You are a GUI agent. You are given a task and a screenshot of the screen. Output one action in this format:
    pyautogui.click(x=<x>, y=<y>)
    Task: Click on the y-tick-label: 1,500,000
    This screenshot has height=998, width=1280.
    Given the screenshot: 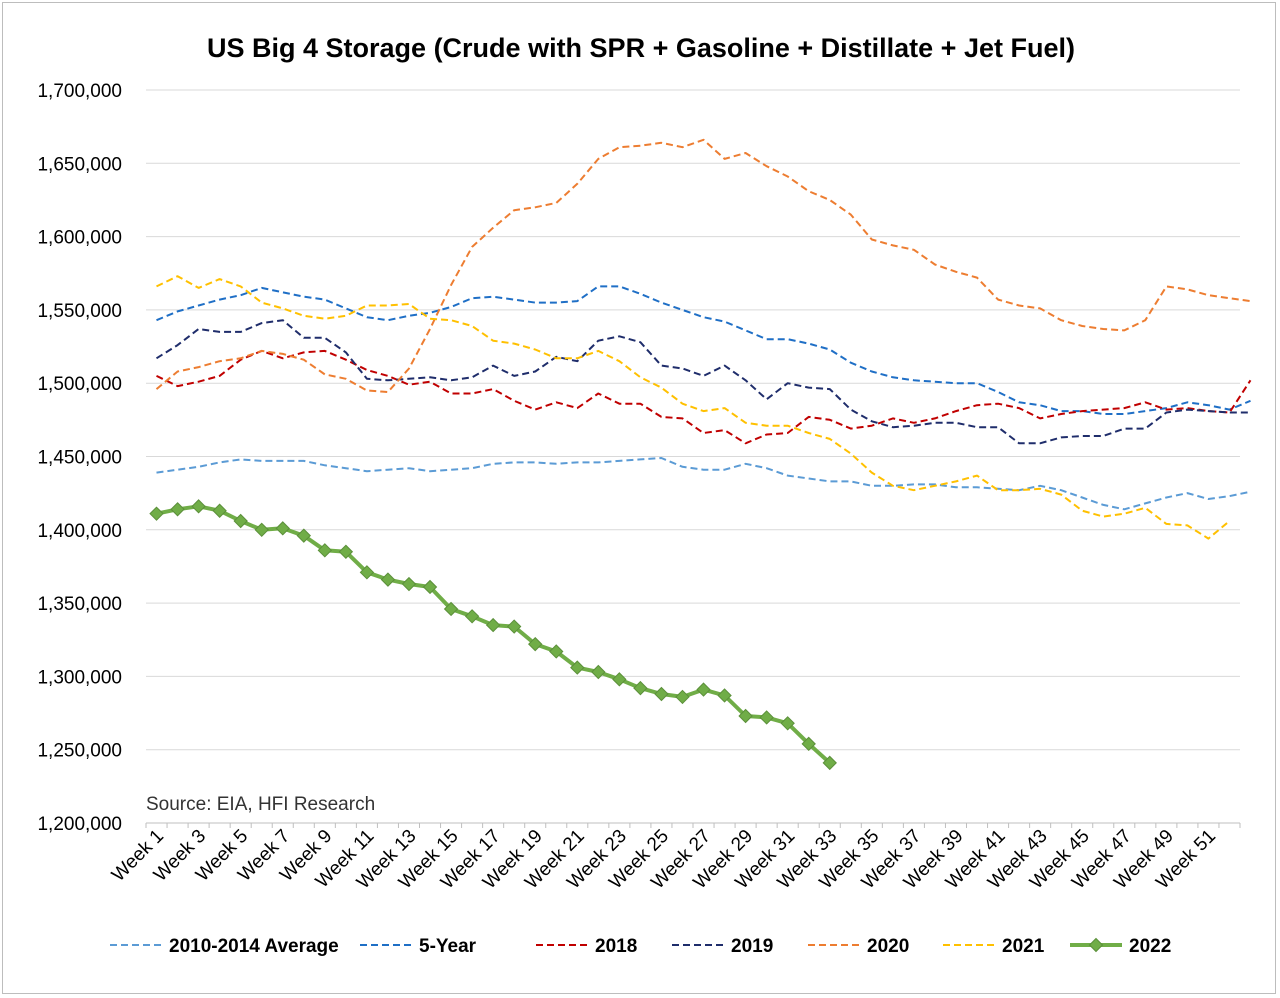 What is the action you would take?
    pyautogui.click(x=79, y=384)
    